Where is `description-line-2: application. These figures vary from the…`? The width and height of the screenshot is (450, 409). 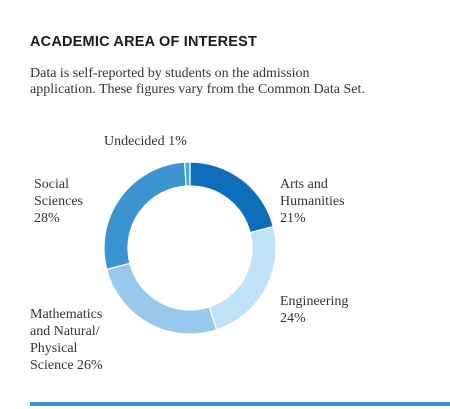 description-line-2: application. These figures vary from the… is located at coordinates (197, 89).